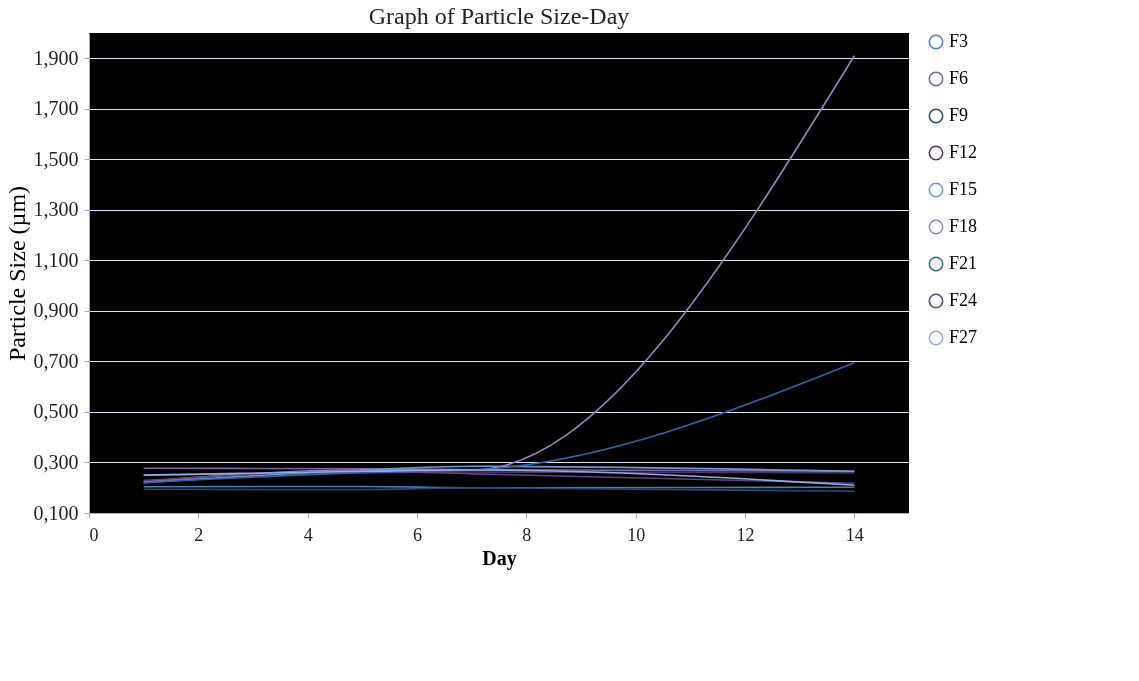 Image resolution: width=1139 pixels, height=681 pixels. I want to click on chart-title: Graph of Particle Size-Day, so click(499, 16).